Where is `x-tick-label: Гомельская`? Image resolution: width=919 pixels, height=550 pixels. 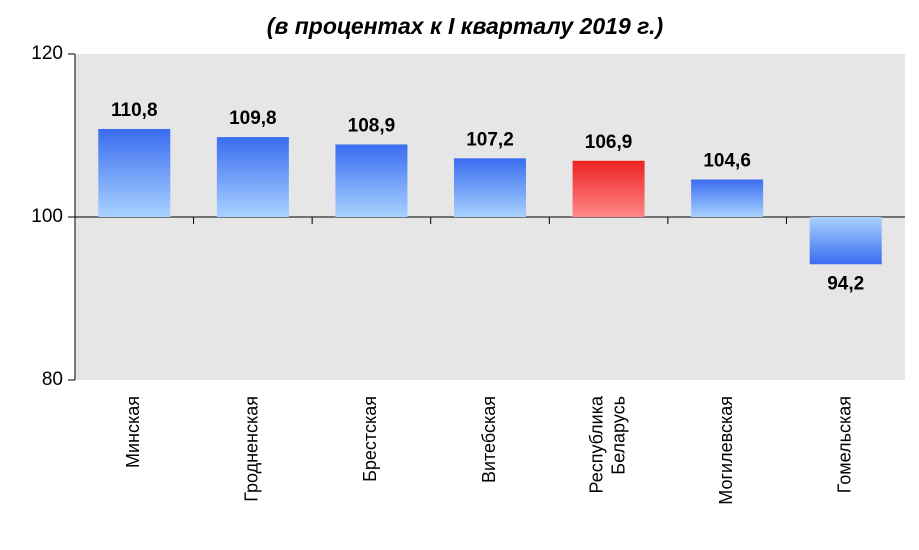
x-tick-label: Гомельская is located at coordinates (844, 444).